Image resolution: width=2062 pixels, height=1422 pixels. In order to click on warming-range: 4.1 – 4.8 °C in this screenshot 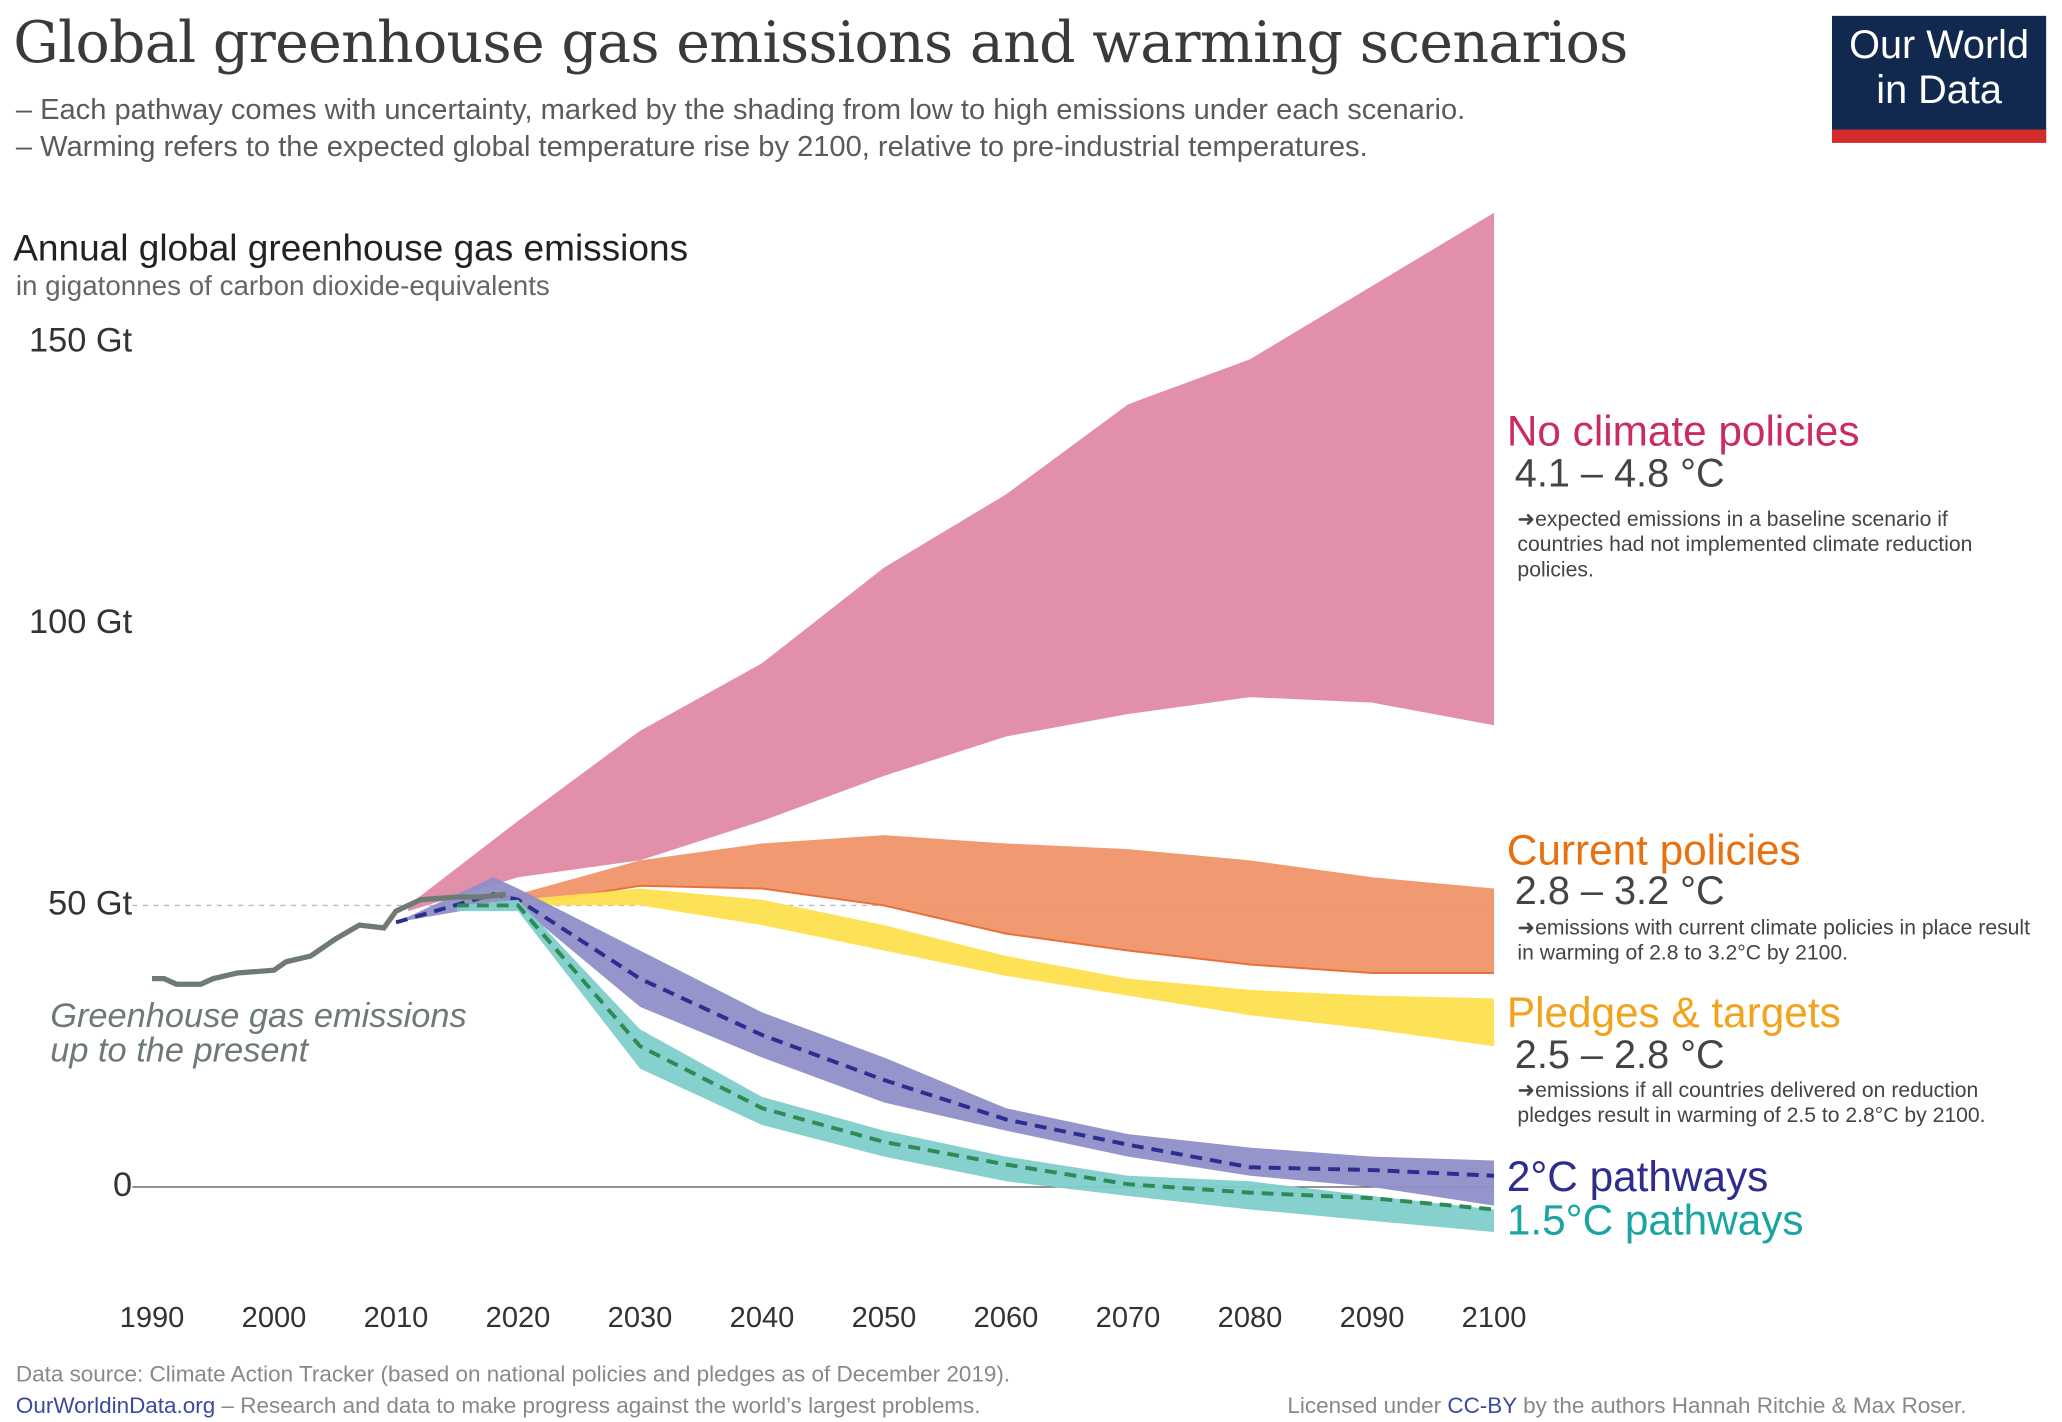, I will do `click(1619, 474)`.